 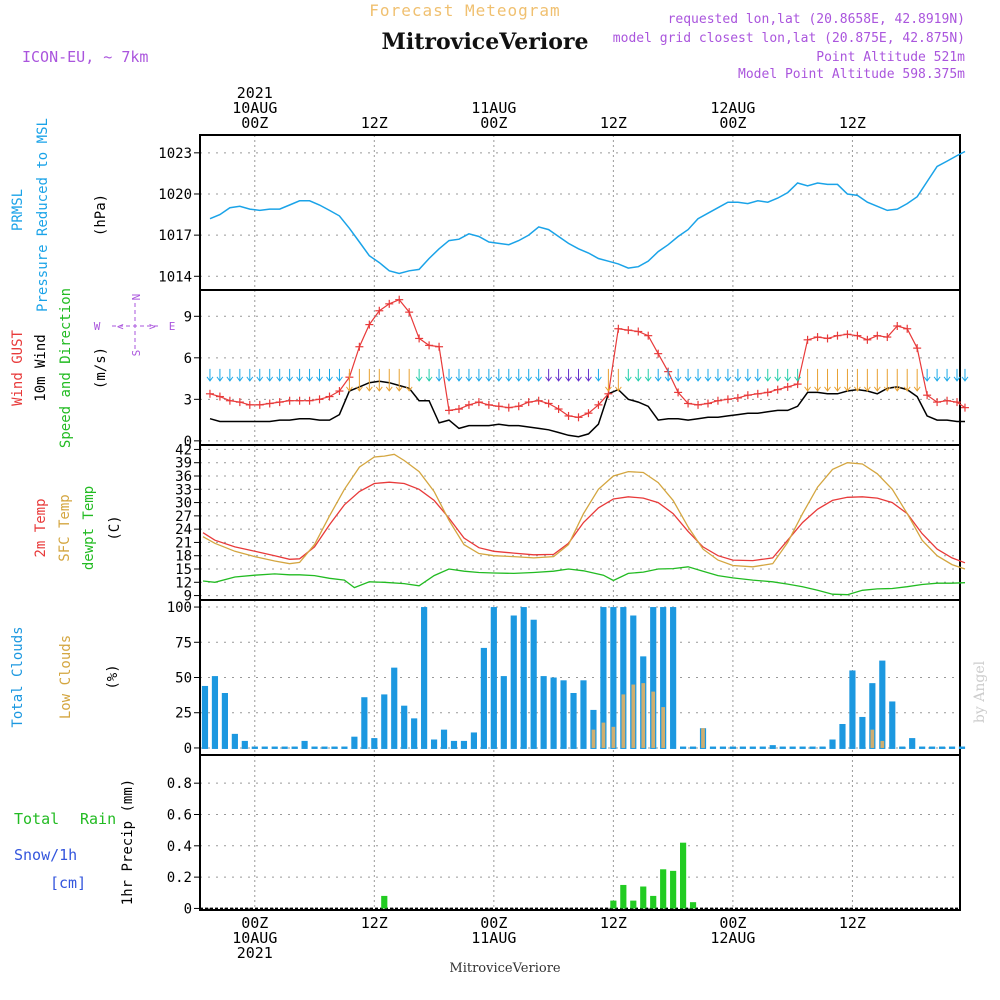 I want to click on y-tick-label: 18, so click(x=183, y=557).